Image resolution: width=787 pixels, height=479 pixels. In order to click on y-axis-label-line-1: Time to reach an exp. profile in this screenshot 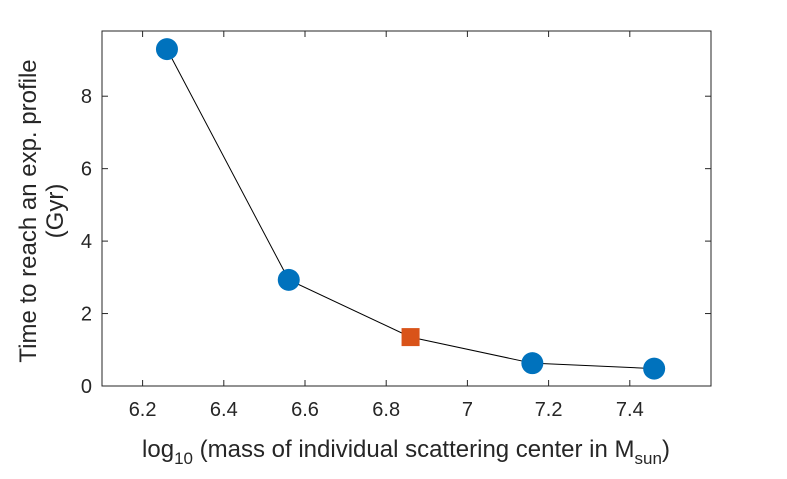, I will do `click(28, 210)`.